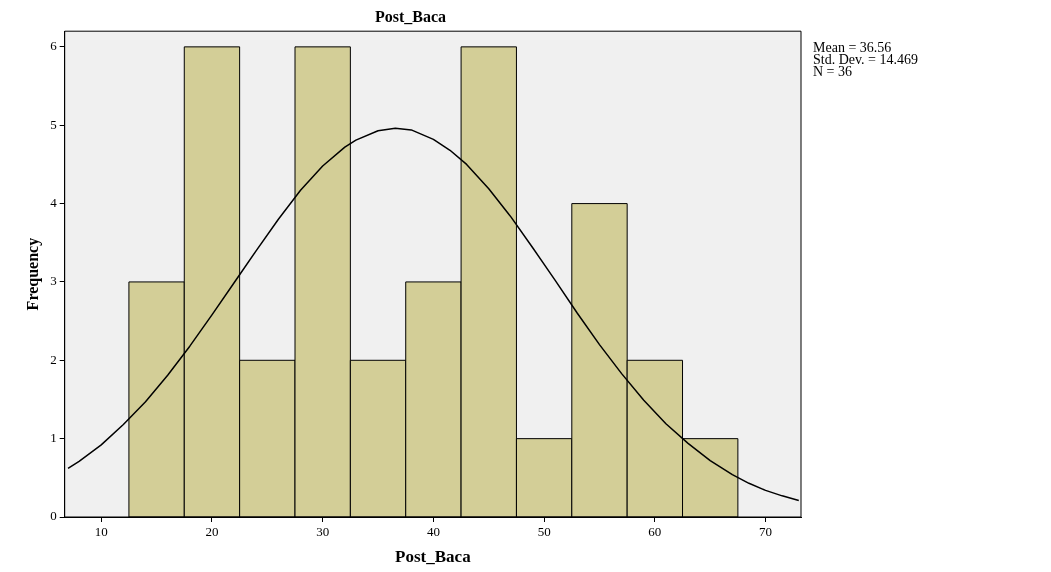 This screenshot has width=1051, height=572. I want to click on x-tick-label: 70, so click(766, 532).